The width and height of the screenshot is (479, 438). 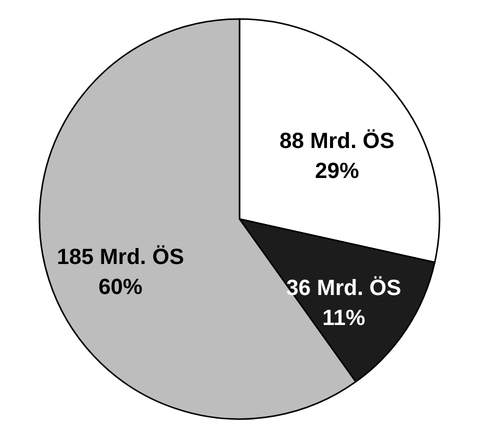 I want to click on data-label: 36 Mrd. ÖS 11%, so click(x=344, y=302).